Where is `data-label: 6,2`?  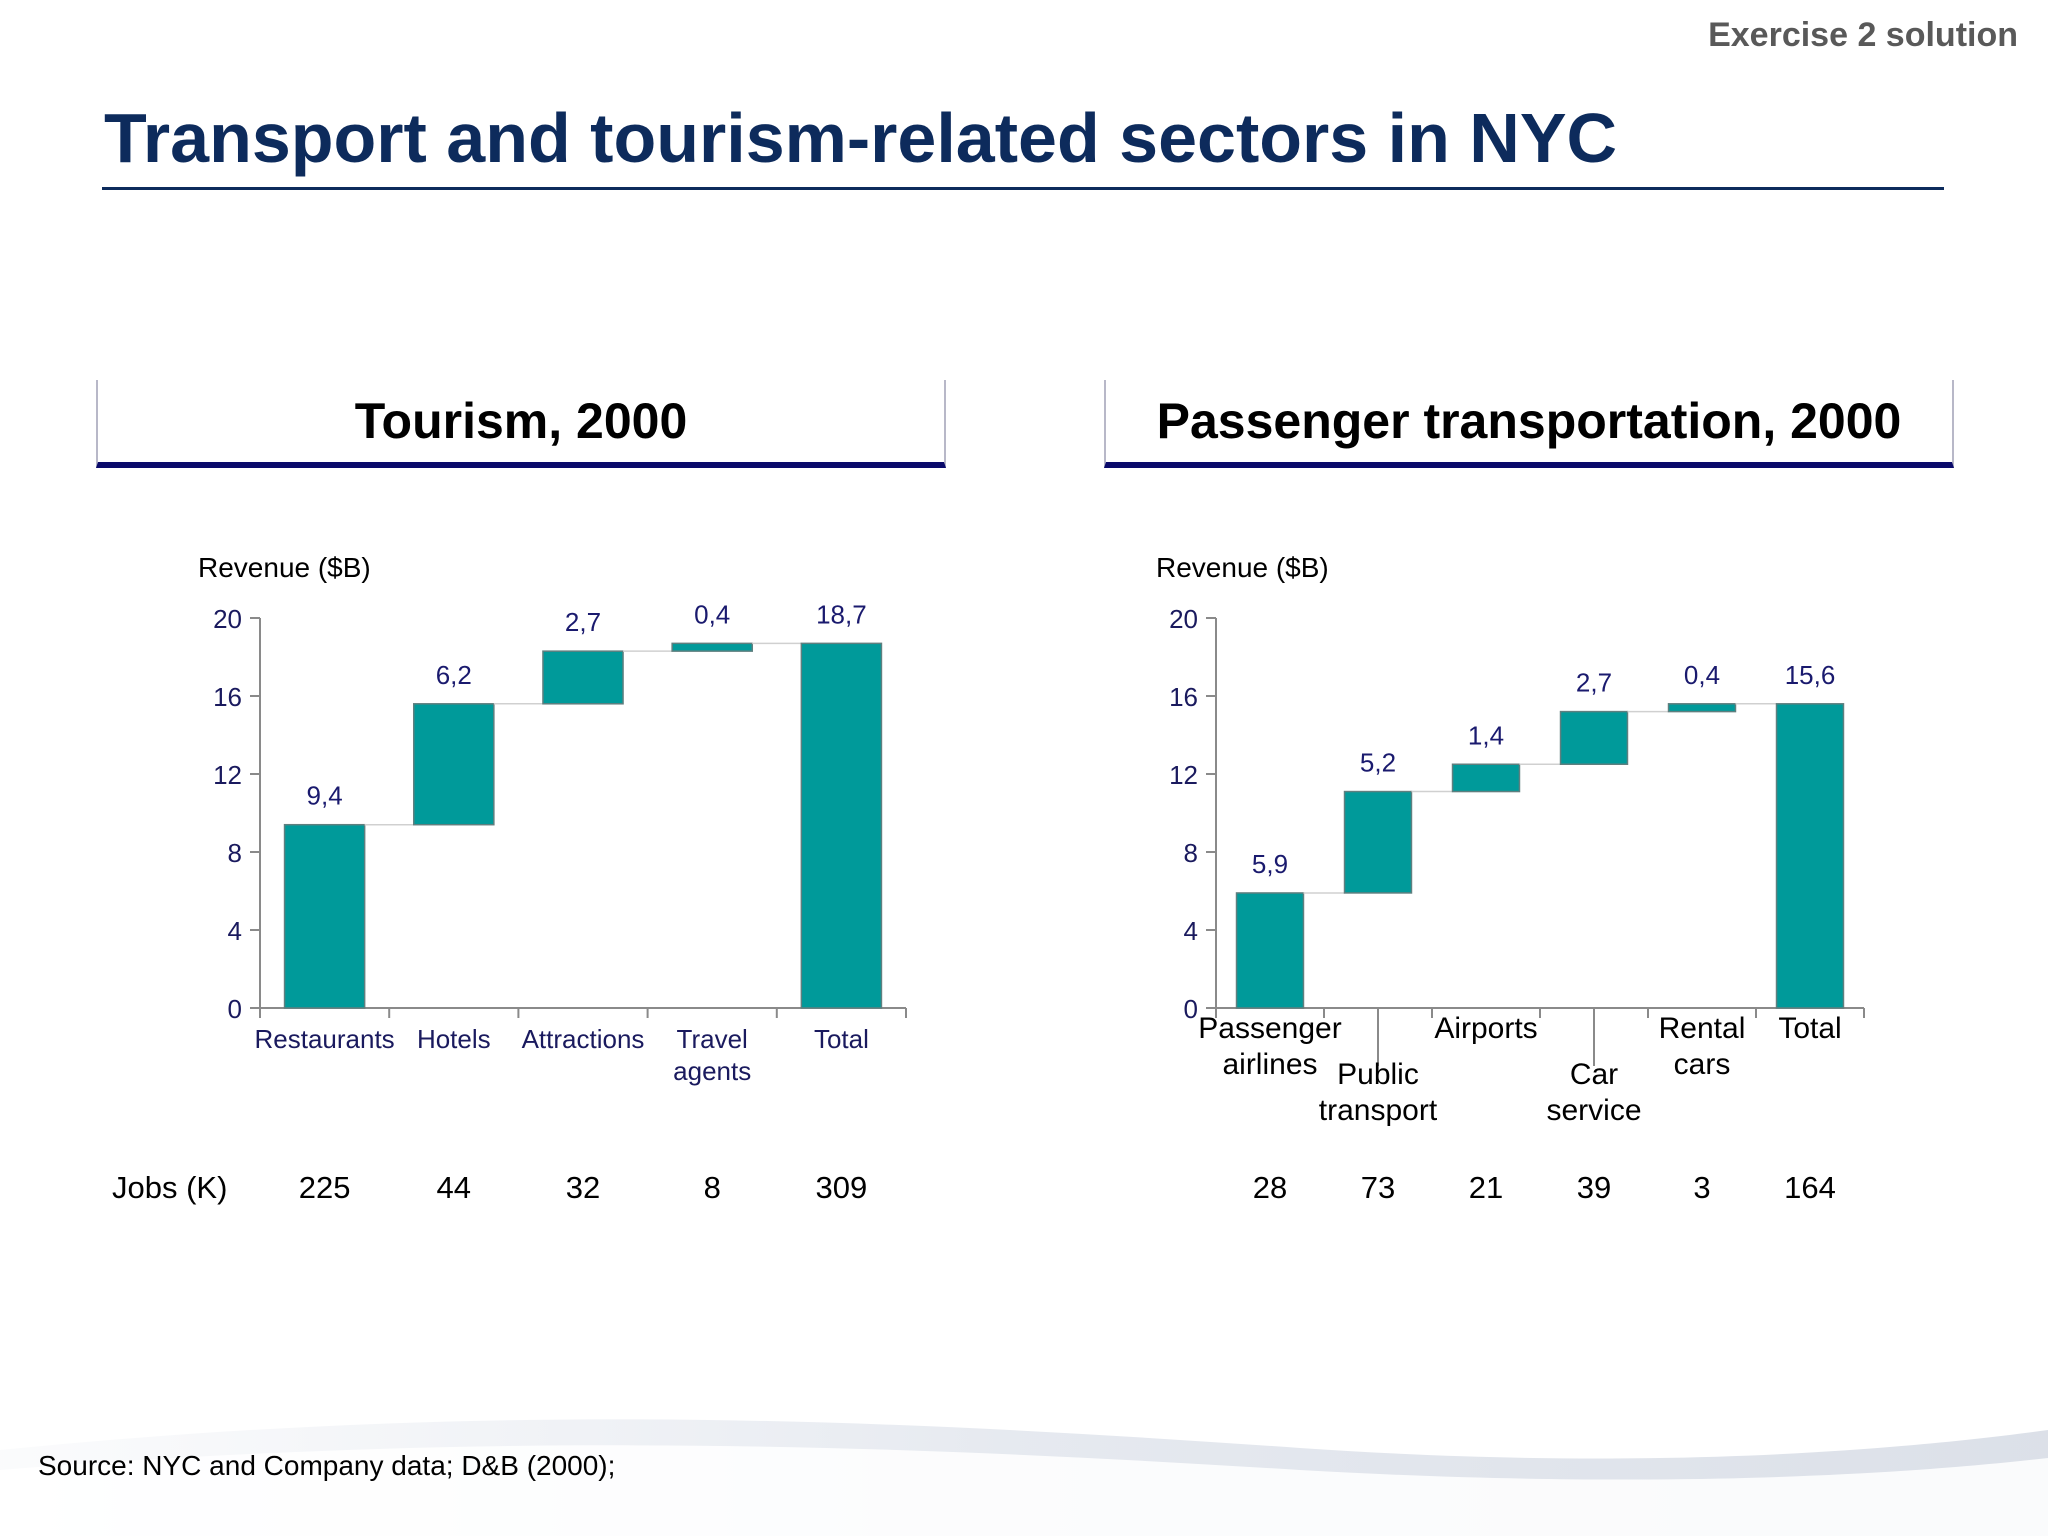
data-label: 6,2 is located at coordinates (454, 675).